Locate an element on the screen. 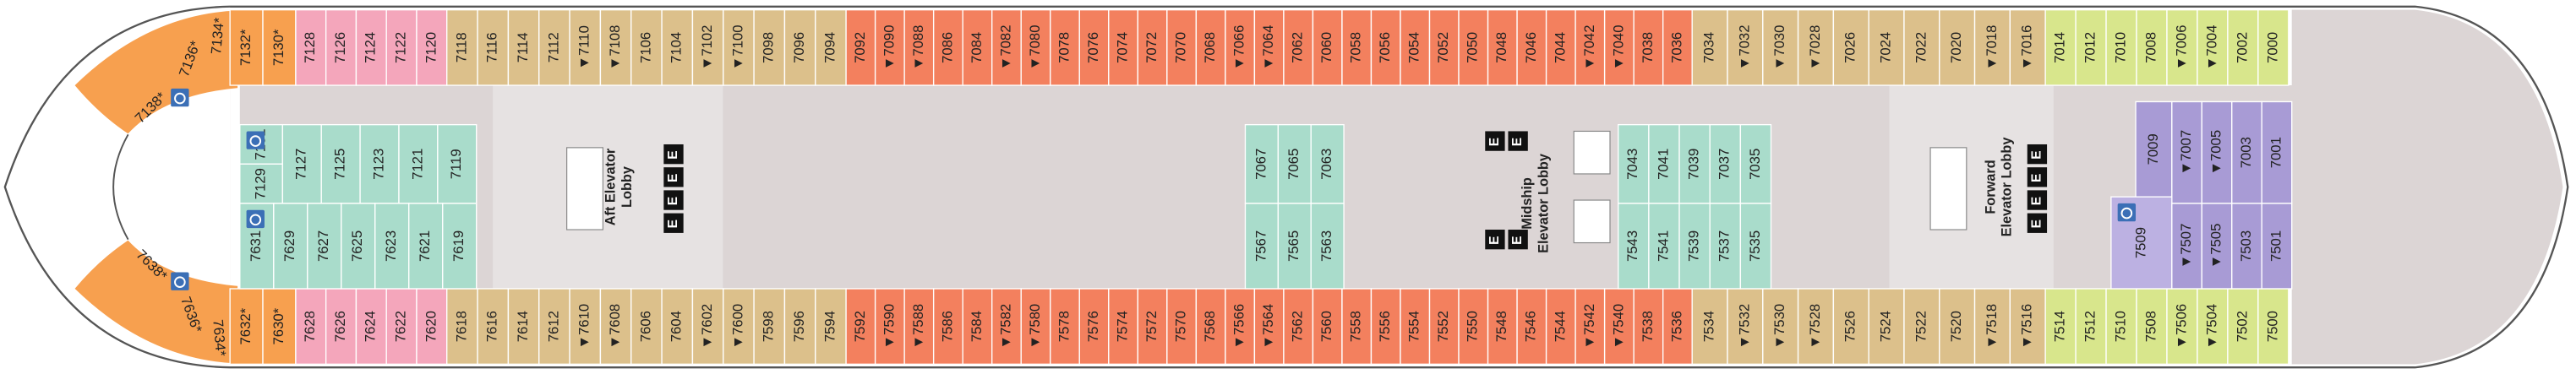 The height and width of the screenshot is (374, 2576). cabin-number: 7024 is located at coordinates (1885, 47).